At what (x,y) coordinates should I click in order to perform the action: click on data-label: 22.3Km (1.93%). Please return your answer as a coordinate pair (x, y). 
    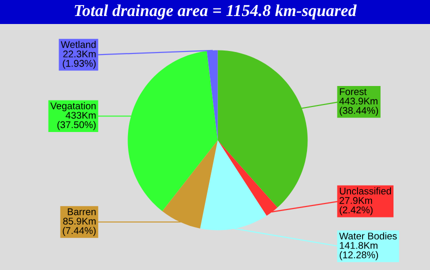
    Looking at the image, I should click on (79, 59).